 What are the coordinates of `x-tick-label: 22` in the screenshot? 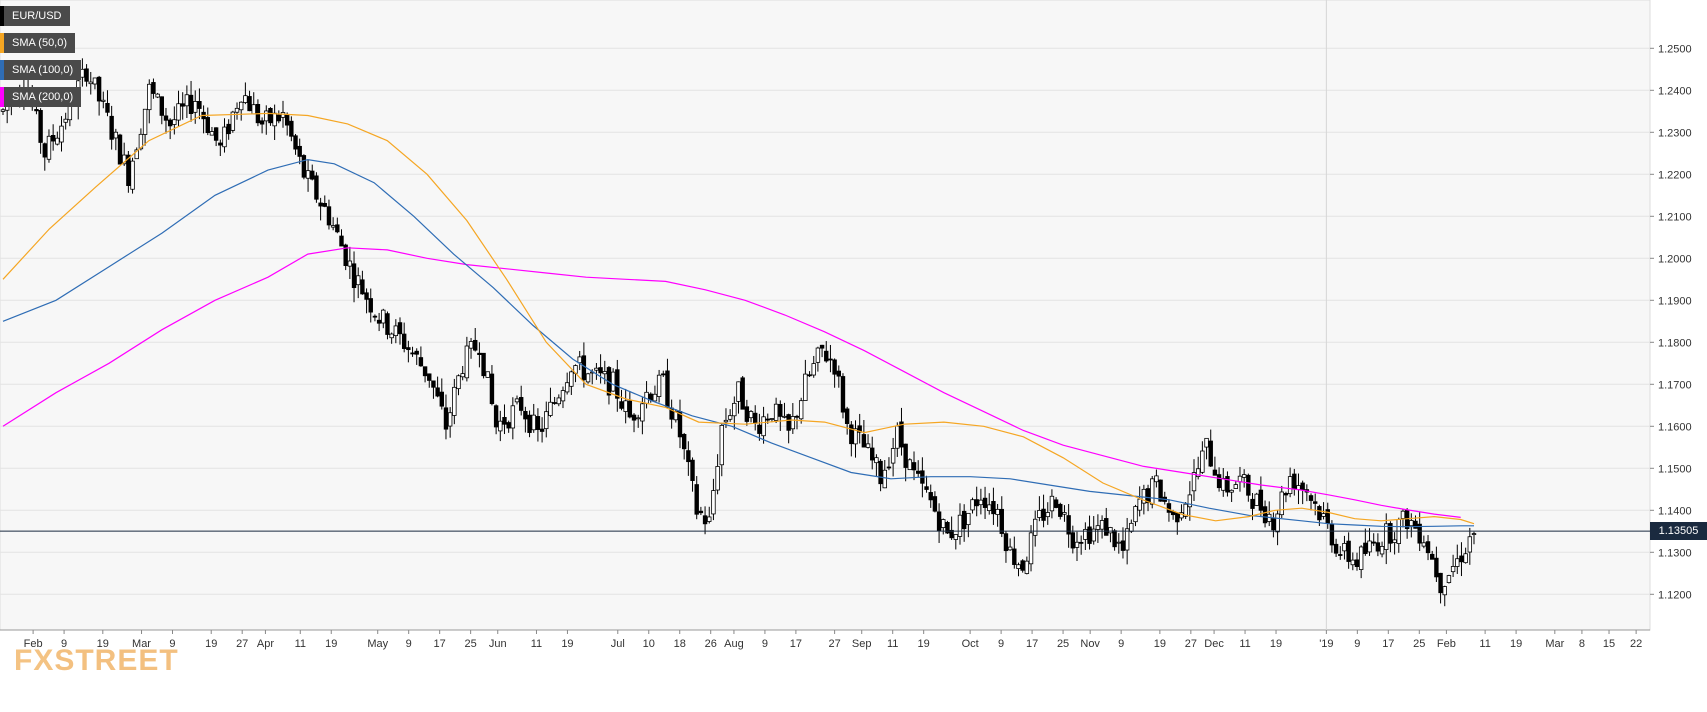 It's located at (1636, 644).